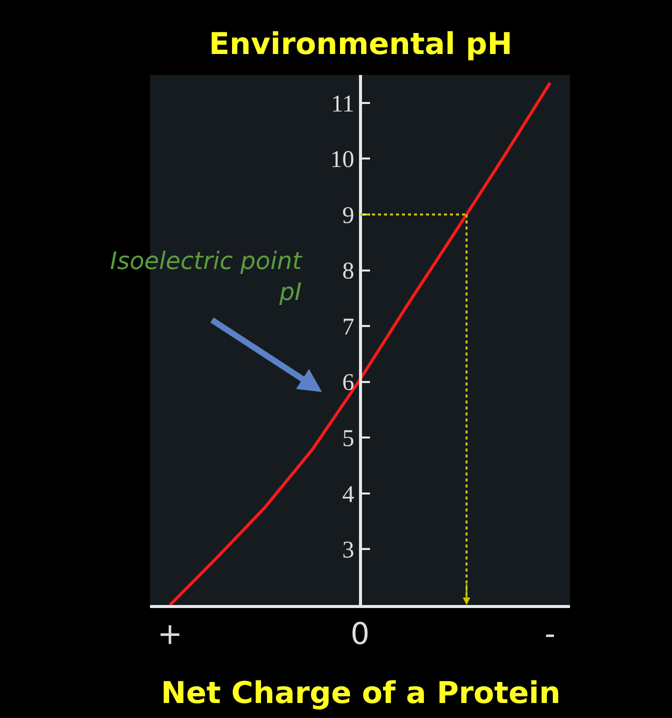  I want to click on y-tick-label: 3, so click(348, 551).